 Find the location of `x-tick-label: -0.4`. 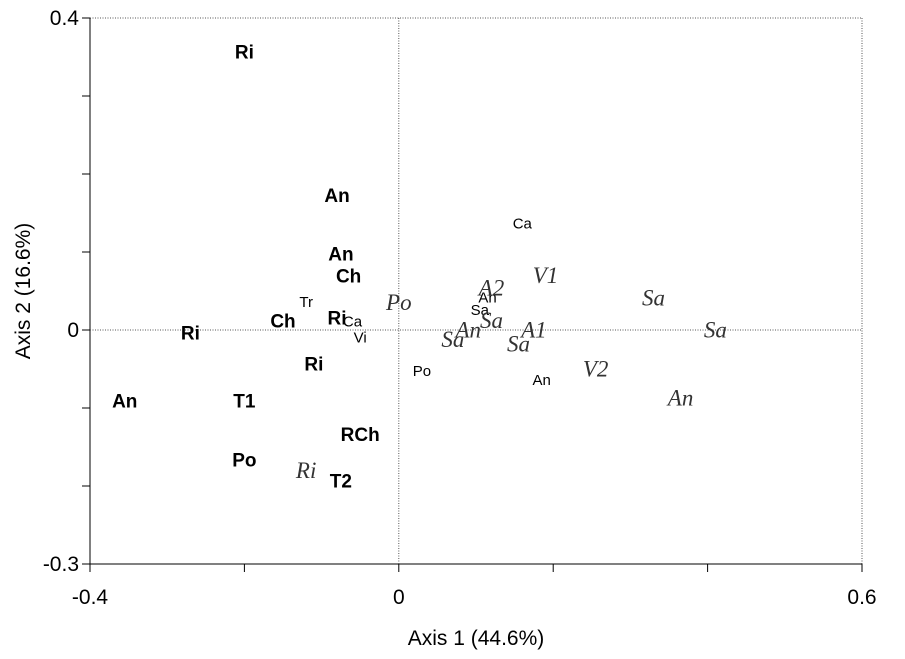

x-tick-label: -0.4 is located at coordinates (90, 597).